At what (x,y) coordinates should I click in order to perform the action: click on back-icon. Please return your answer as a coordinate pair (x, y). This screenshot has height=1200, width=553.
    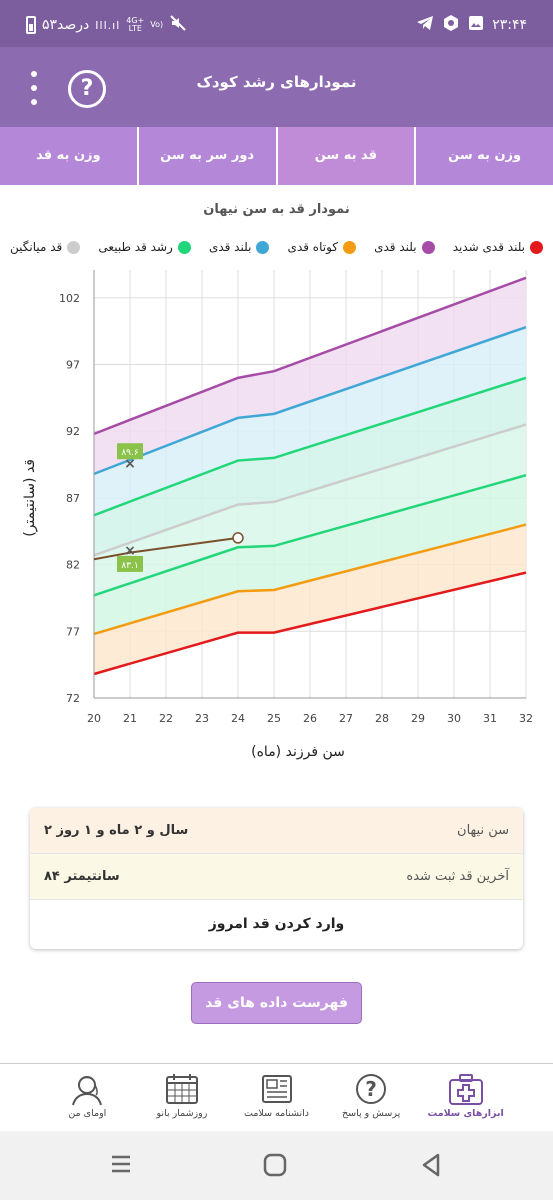
    Looking at the image, I should click on (431, 1165).